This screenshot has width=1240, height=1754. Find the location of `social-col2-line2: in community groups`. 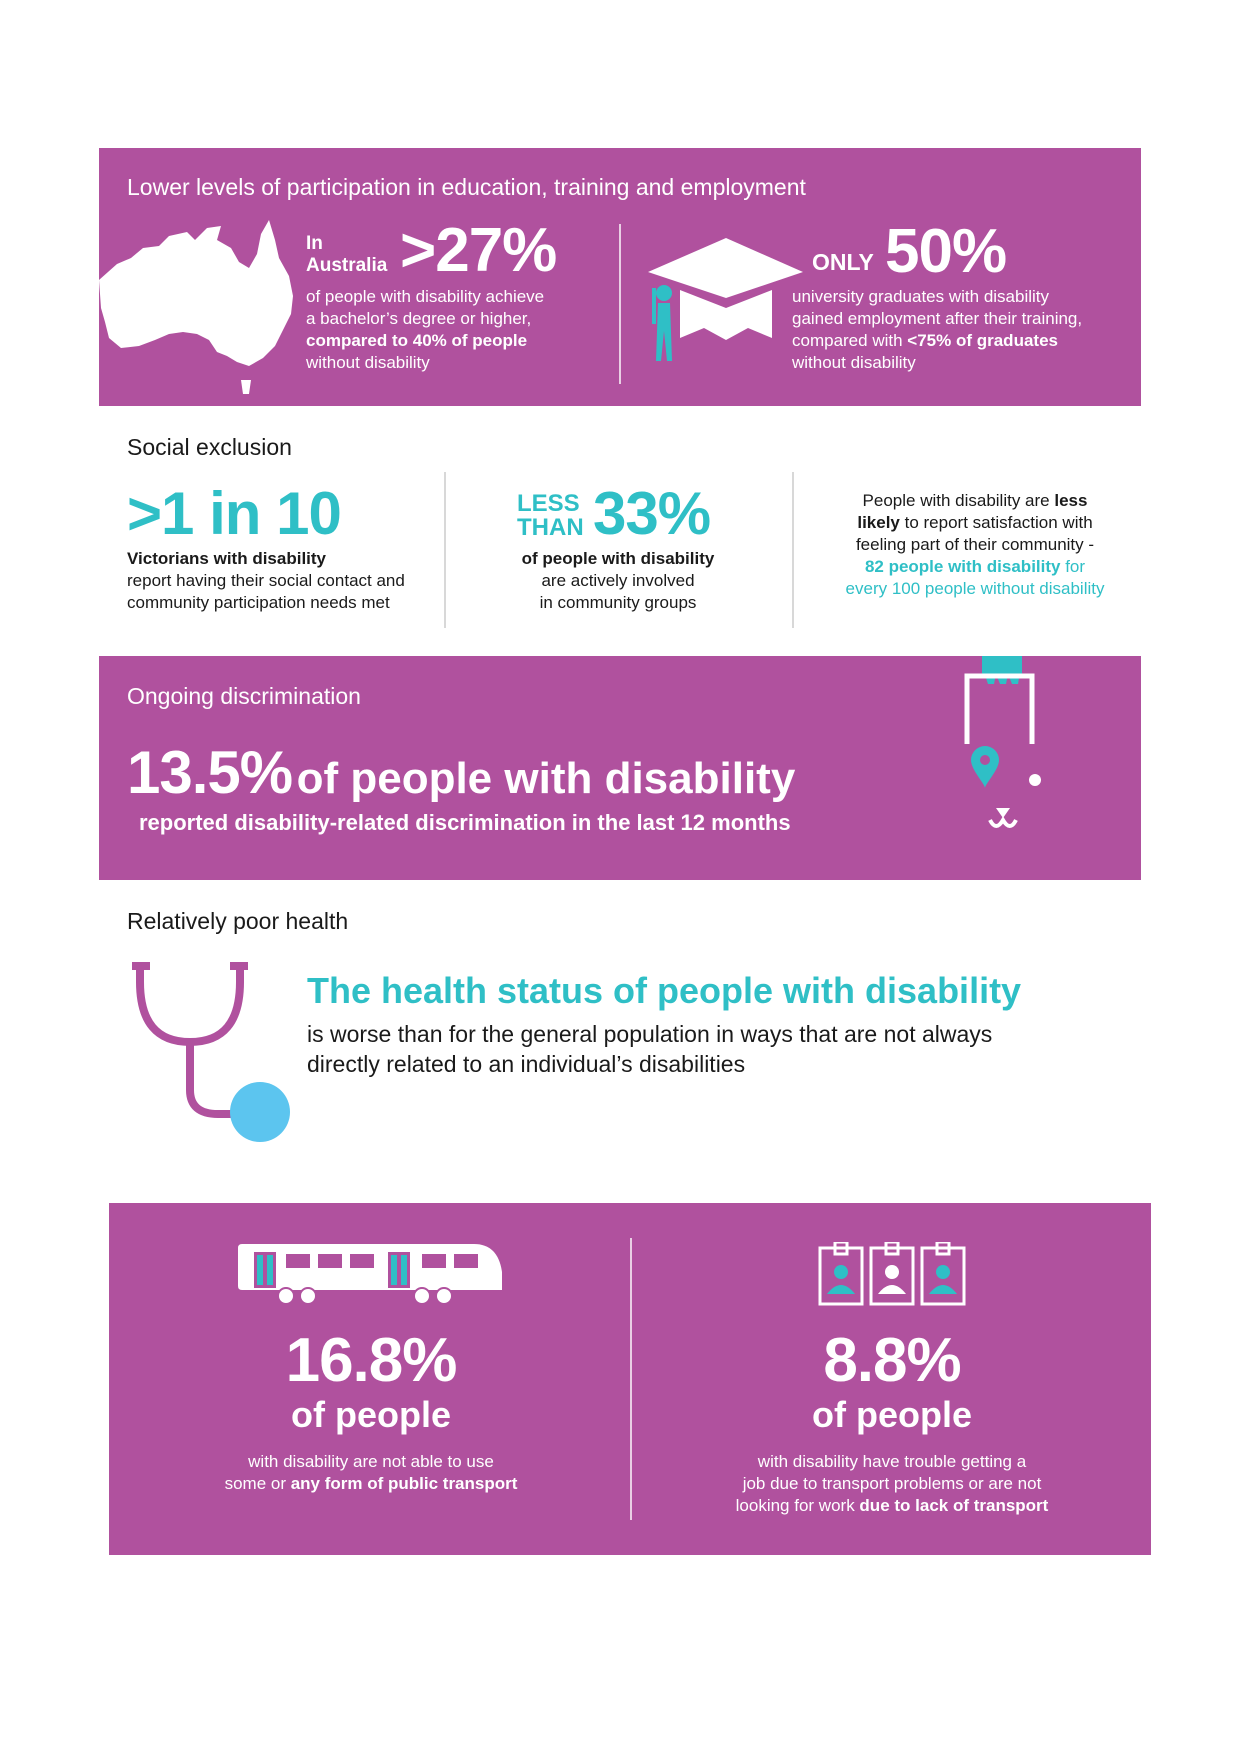

social-col2-line2: in community groups is located at coordinates (618, 602).